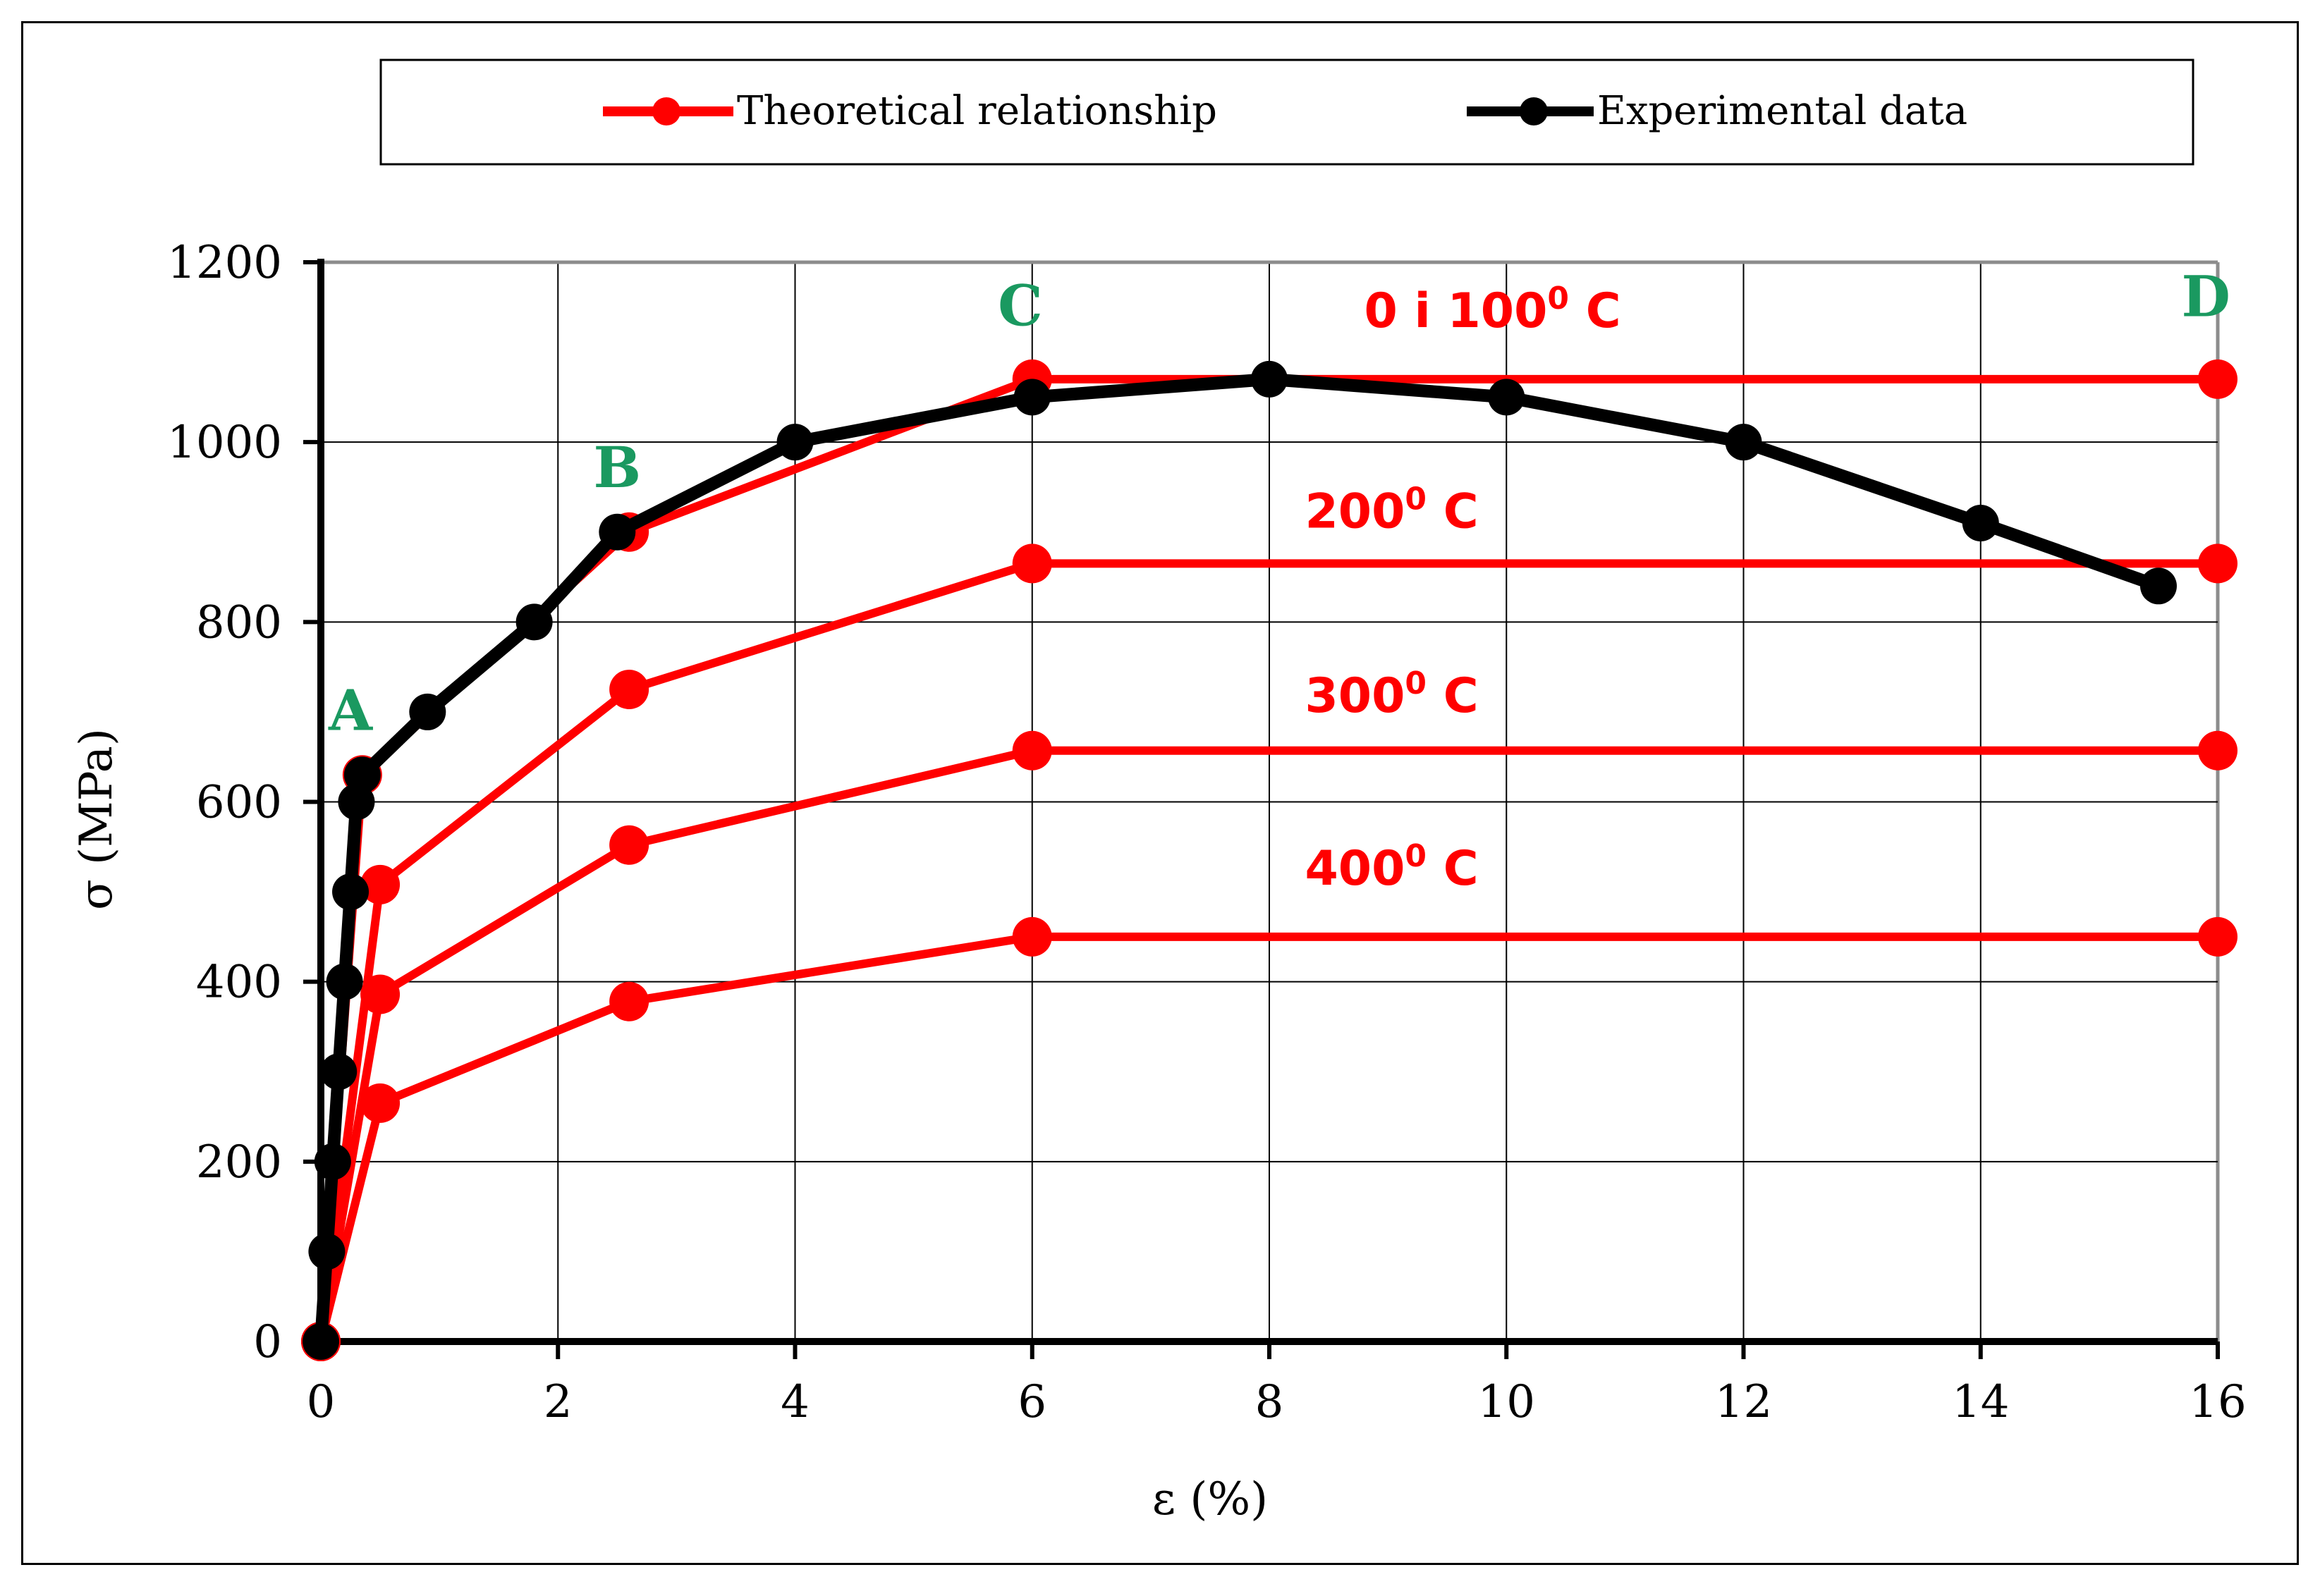 The image size is (2320, 1596). I want to click on temperature-label-value: 200, so click(1355, 511).